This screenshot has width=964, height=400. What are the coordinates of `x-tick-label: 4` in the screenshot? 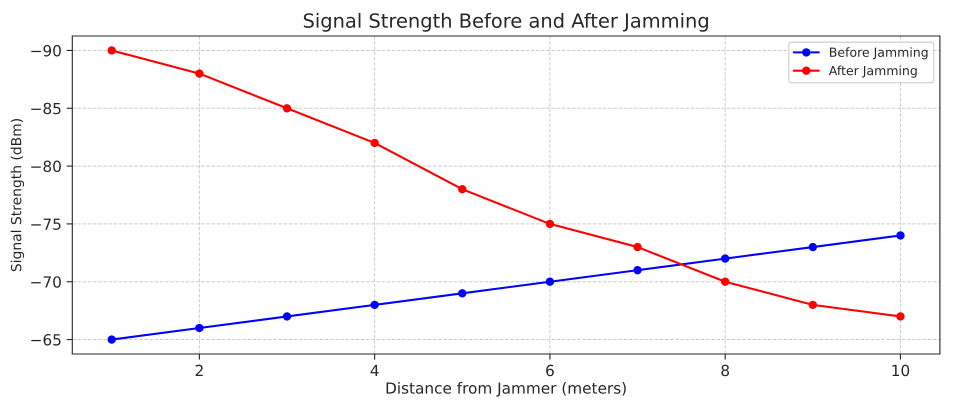 It's located at (374, 370).